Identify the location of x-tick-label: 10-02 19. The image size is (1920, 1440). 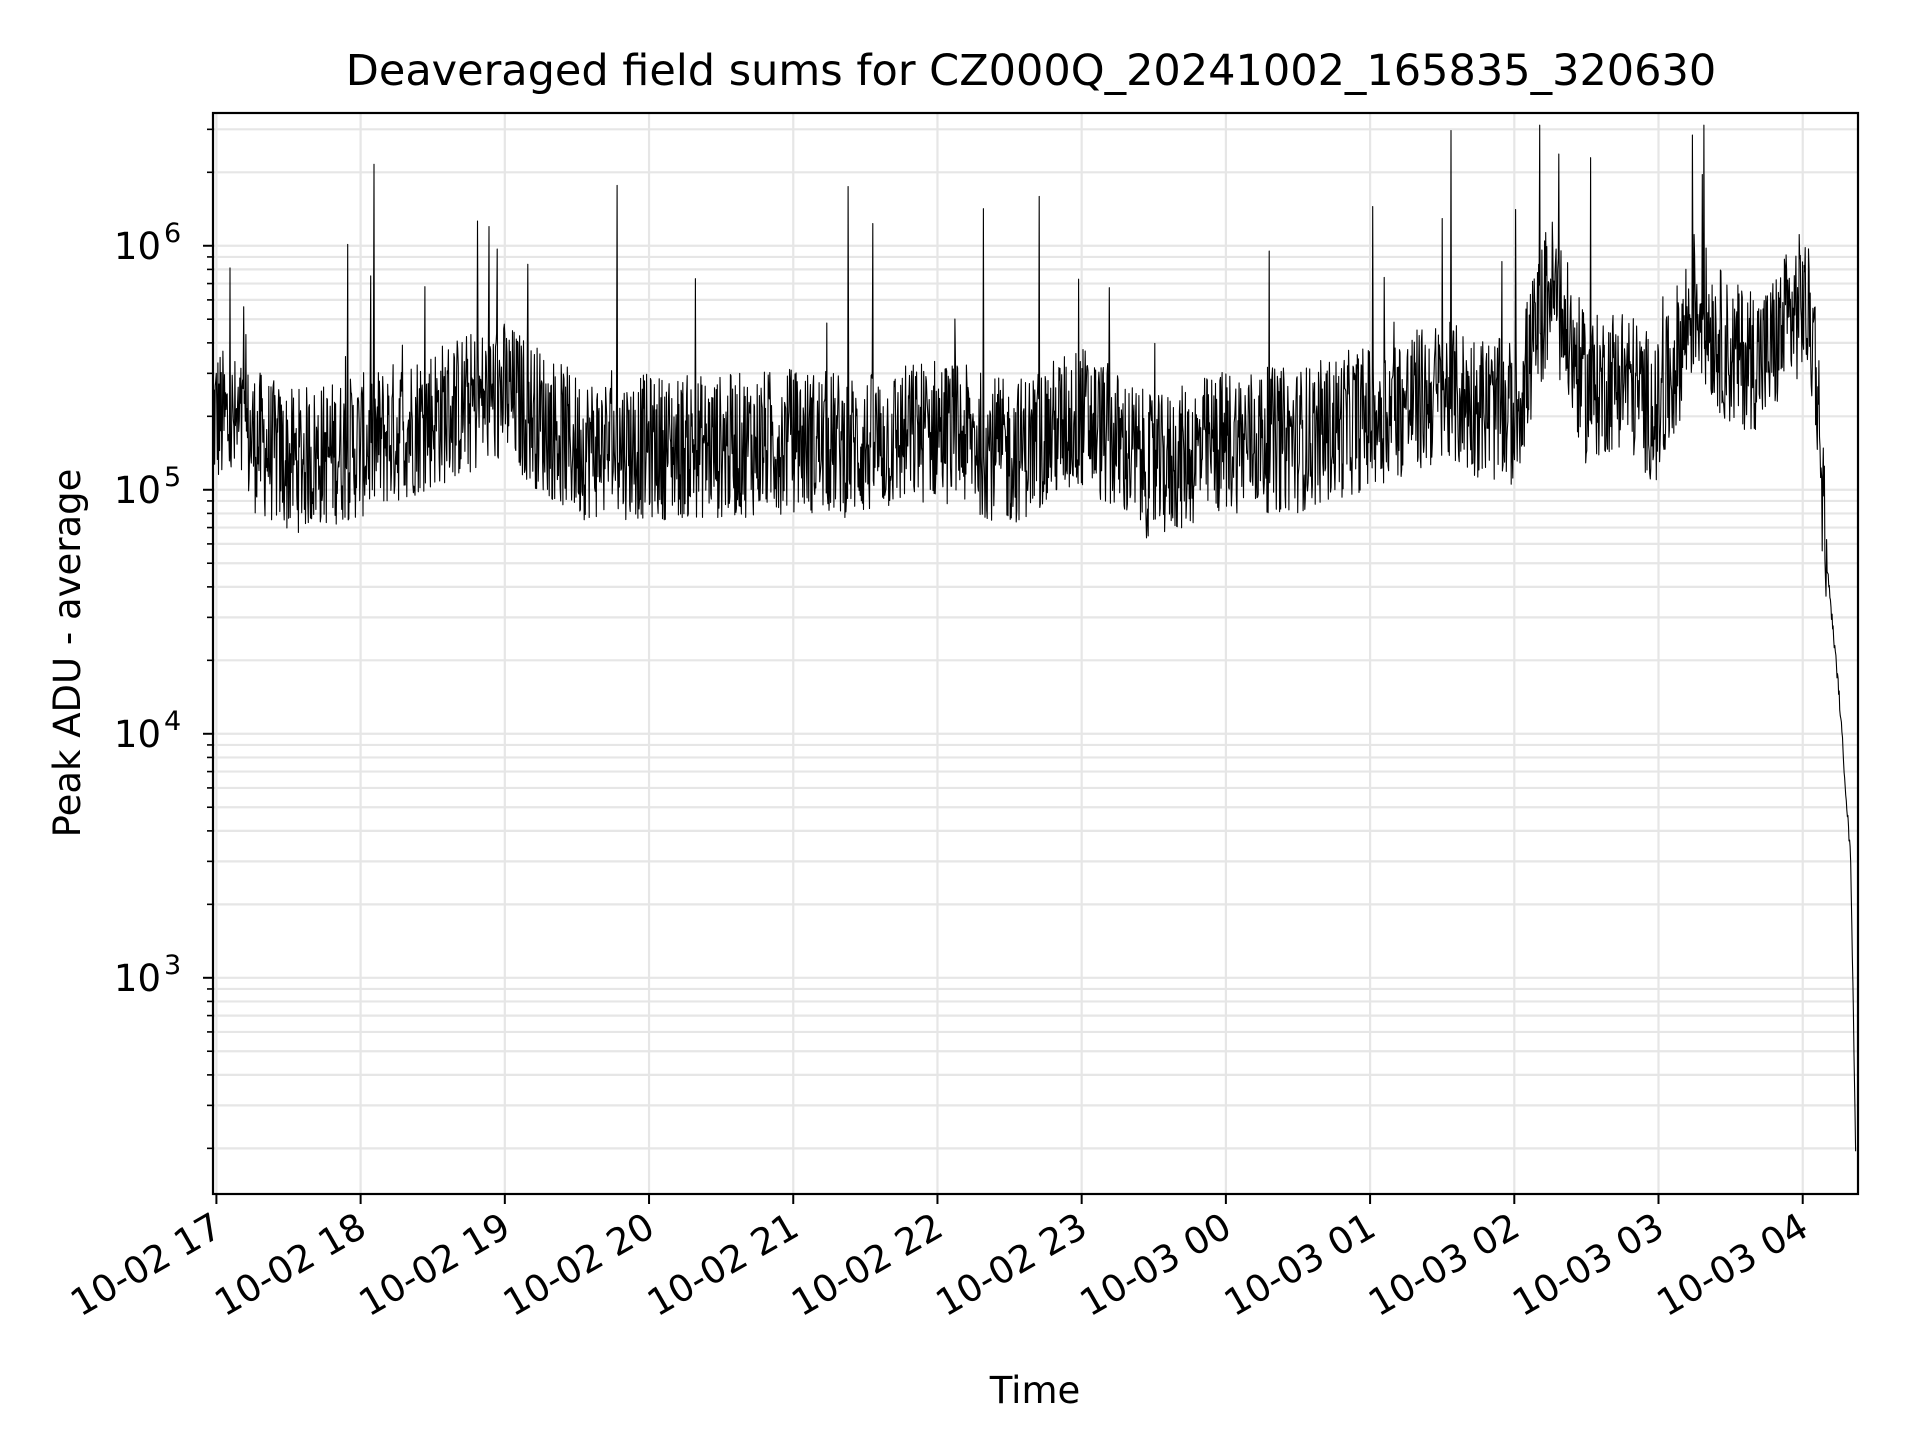
(435, 1265).